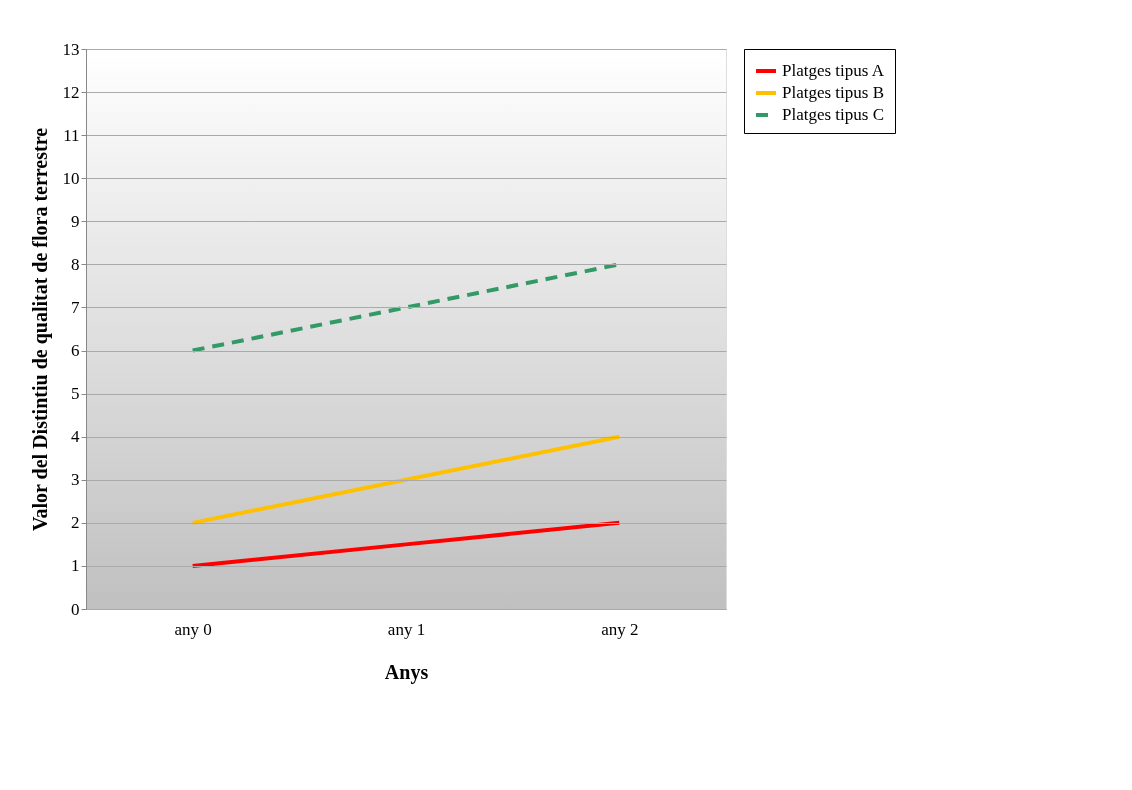  I want to click on x-tick-label: any 1, so click(406, 629).